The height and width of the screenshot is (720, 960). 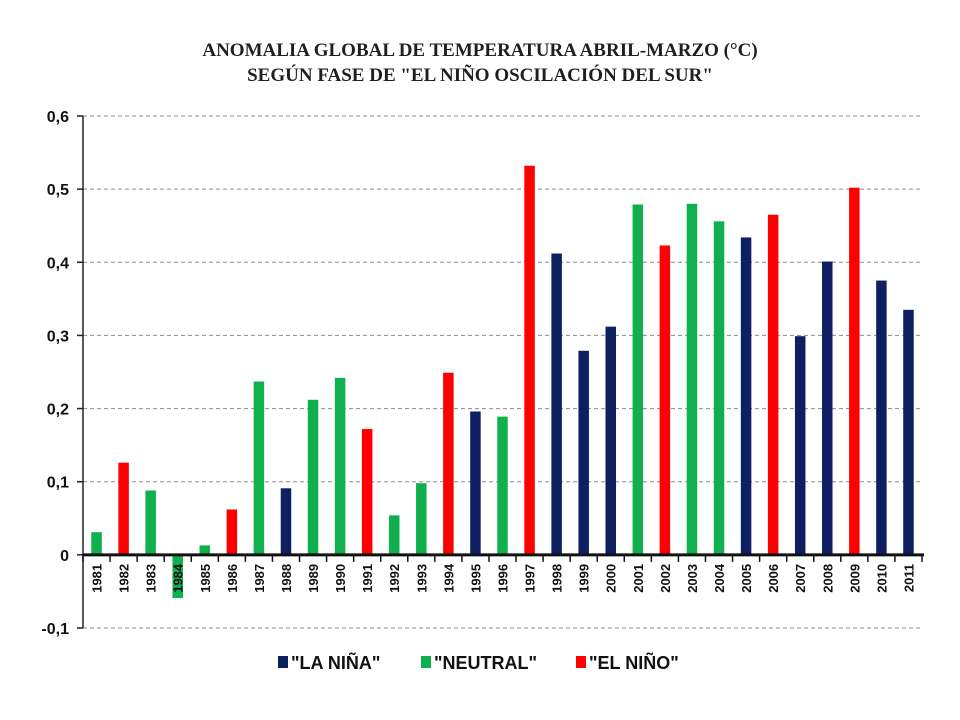 I want to click on x-tick-label: 1981, so click(x=97, y=578).